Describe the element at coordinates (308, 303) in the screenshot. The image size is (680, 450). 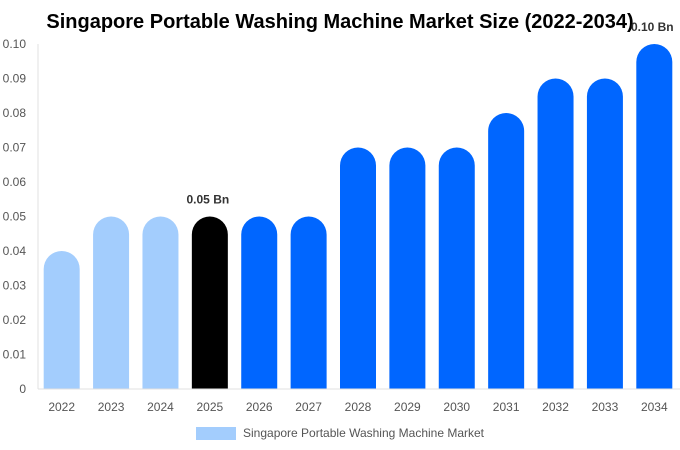
I see `bar-2027` at that location.